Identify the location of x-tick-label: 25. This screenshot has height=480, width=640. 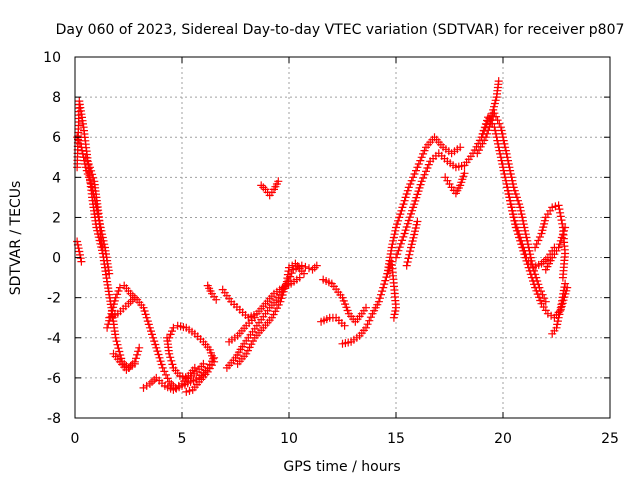
(610, 439).